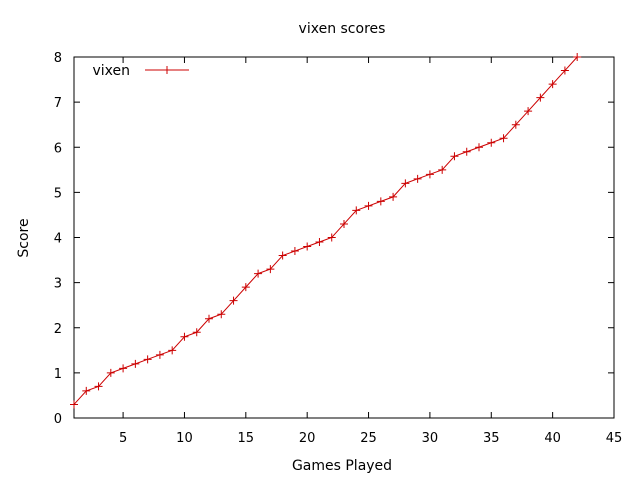  What do you see at coordinates (430, 438) in the screenshot?
I see `x-tick-label: 30` at bounding box center [430, 438].